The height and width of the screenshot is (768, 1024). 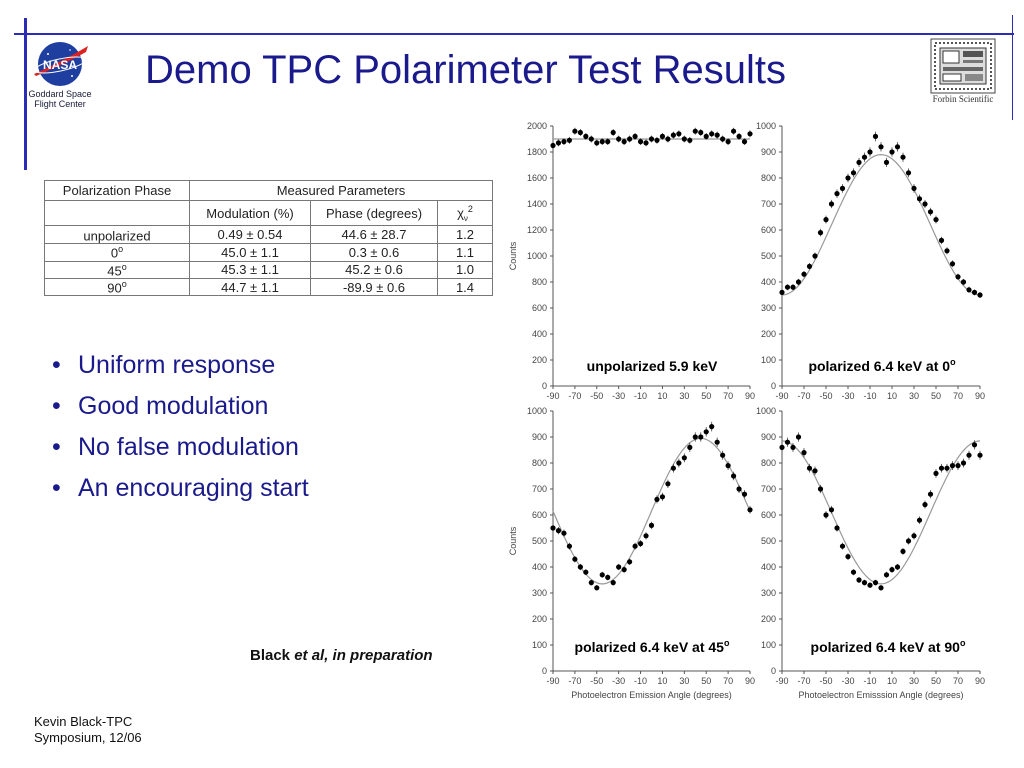 What do you see at coordinates (460, 212) in the screenshot?
I see `chi-symbol: χ` at bounding box center [460, 212].